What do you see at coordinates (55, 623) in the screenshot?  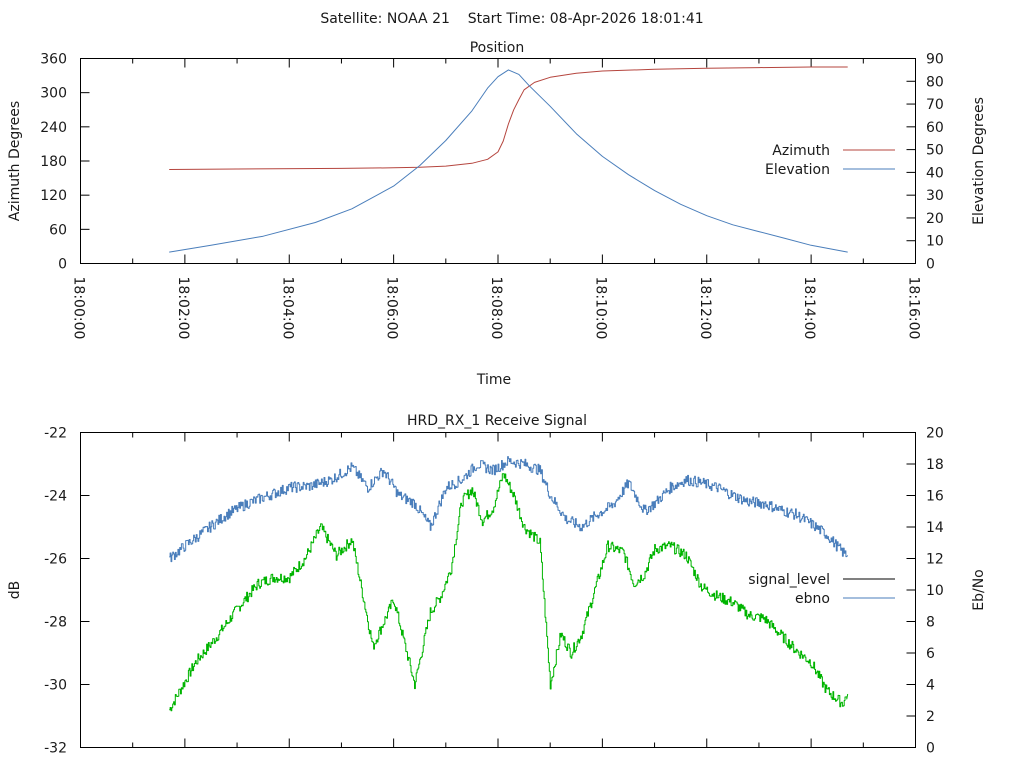 I see `y-tick-label: -28` at bounding box center [55, 623].